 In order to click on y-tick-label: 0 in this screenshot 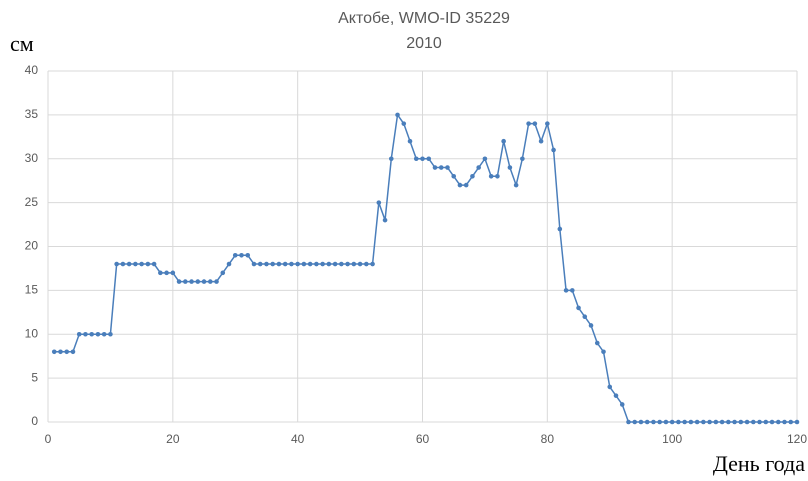, I will do `click(34, 421)`.